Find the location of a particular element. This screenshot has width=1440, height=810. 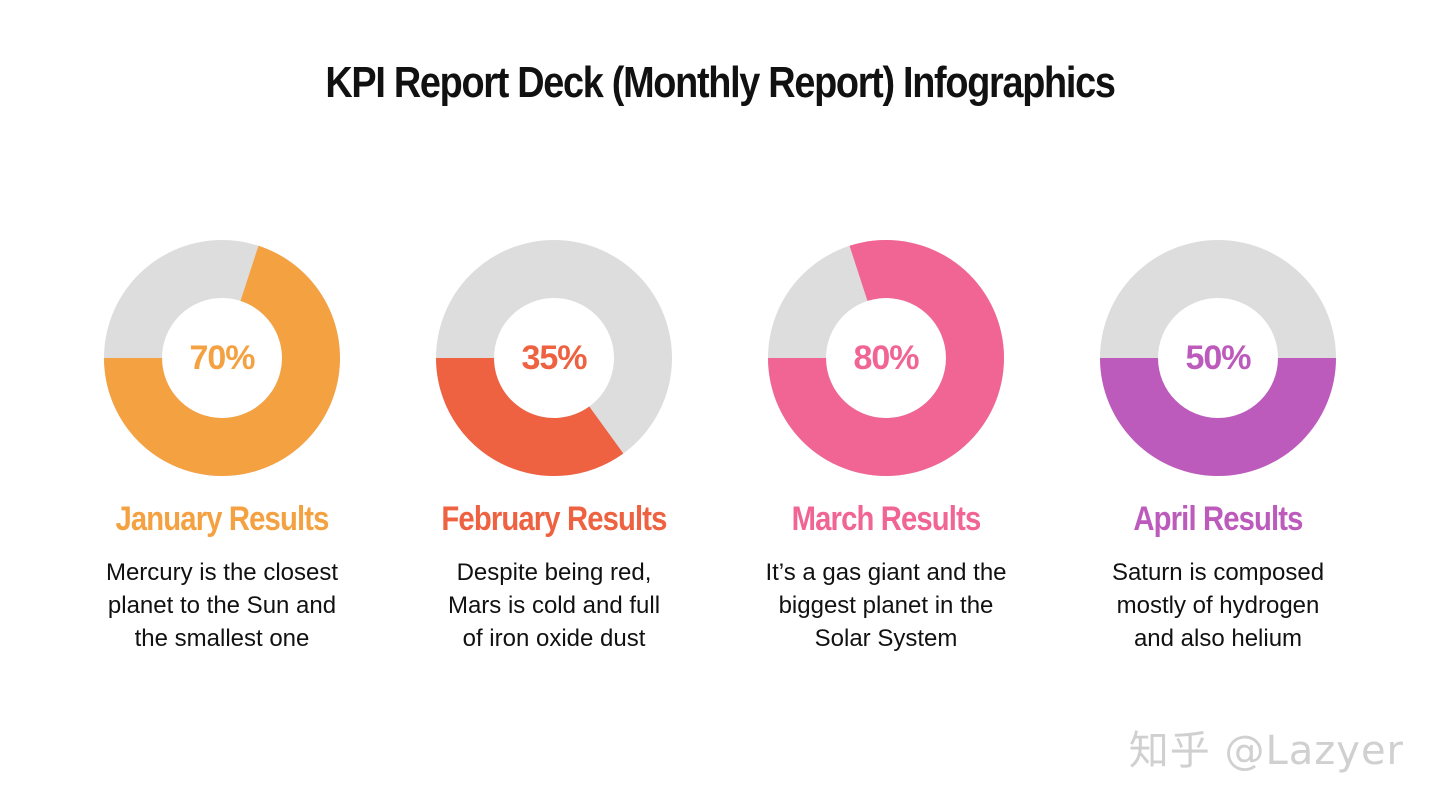

donut-chart-march is located at coordinates (886, 358).